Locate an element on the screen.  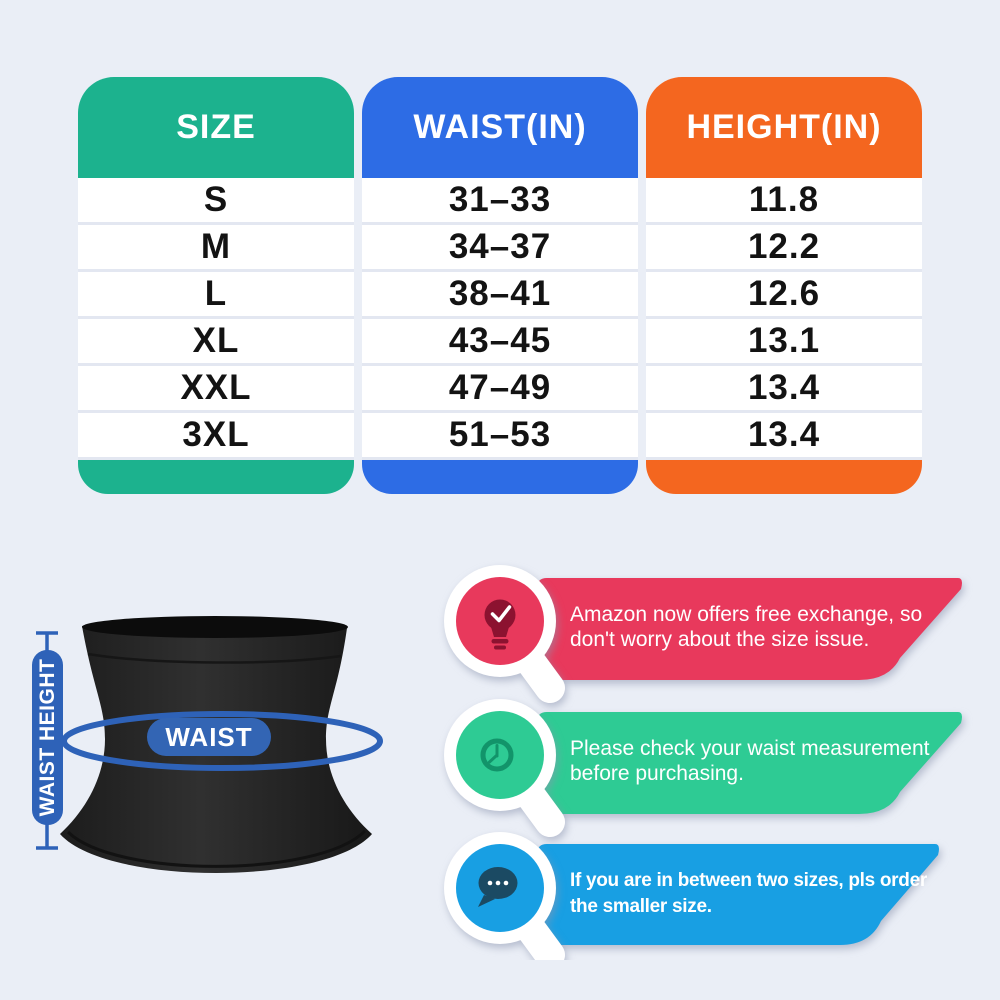
table-cell: 38–41 is located at coordinates (500, 295).